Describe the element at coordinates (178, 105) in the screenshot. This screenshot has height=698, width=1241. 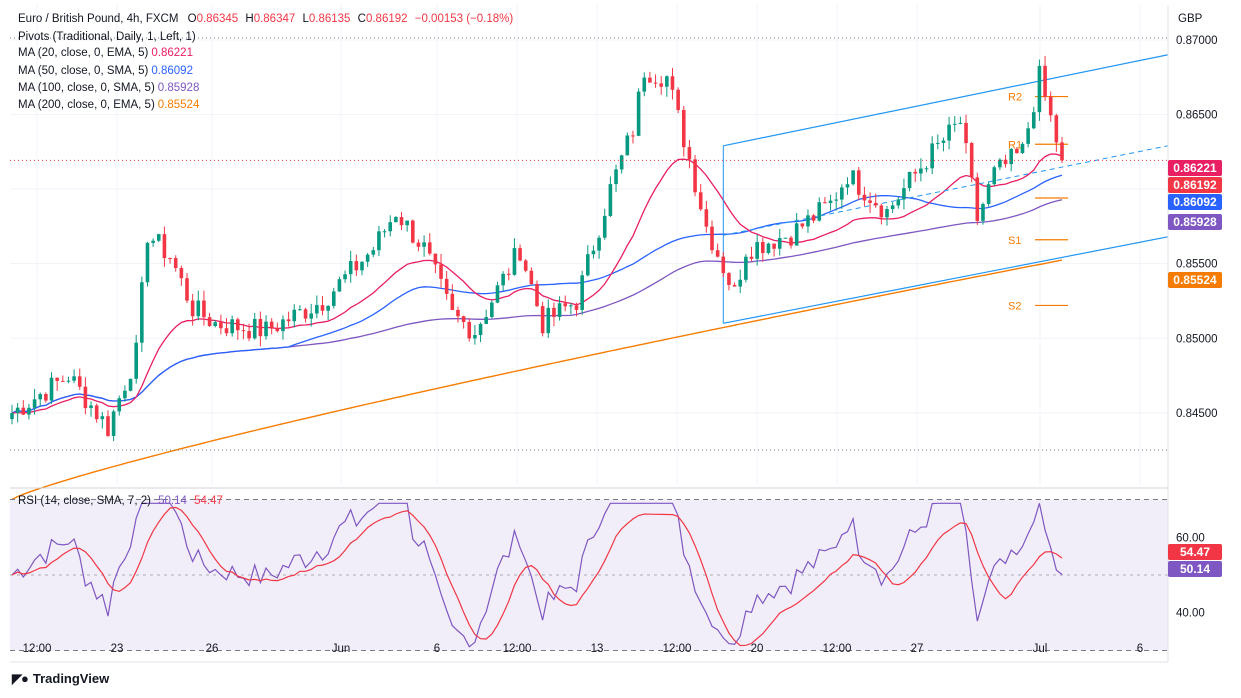
I see `indicator-ma200-value: 0.85524` at that location.